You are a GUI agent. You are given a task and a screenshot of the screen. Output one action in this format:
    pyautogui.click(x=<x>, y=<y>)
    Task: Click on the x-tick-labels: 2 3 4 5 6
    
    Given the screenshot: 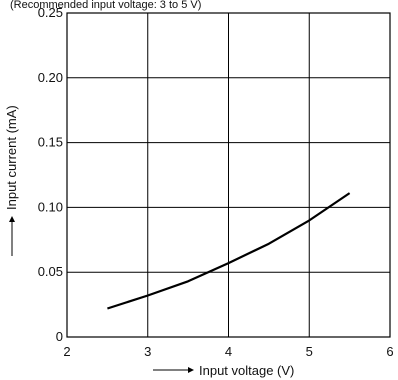 What is the action you would take?
    pyautogui.click(x=228, y=351)
    